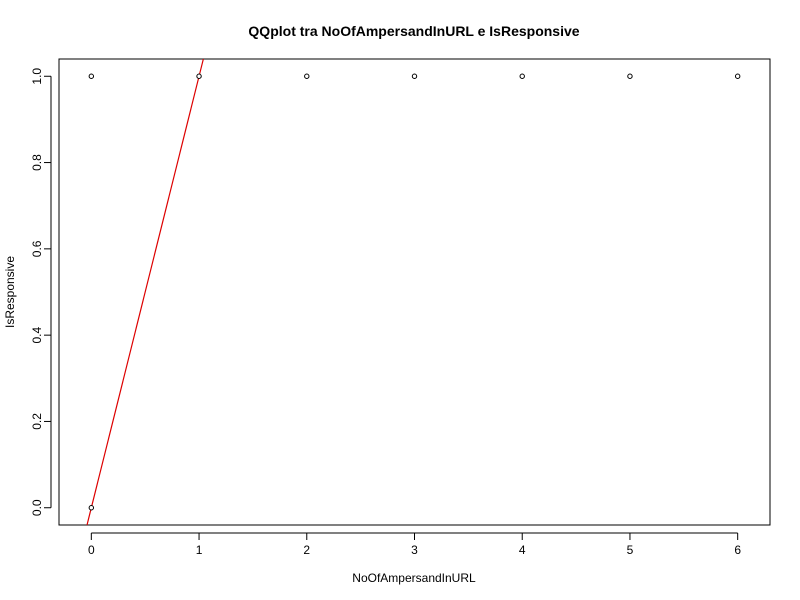 The image size is (800, 600). What do you see at coordinates (37, 334) in the screenshot?
I see `y-tick-label: 0.4` at bounding box center [37, 334].